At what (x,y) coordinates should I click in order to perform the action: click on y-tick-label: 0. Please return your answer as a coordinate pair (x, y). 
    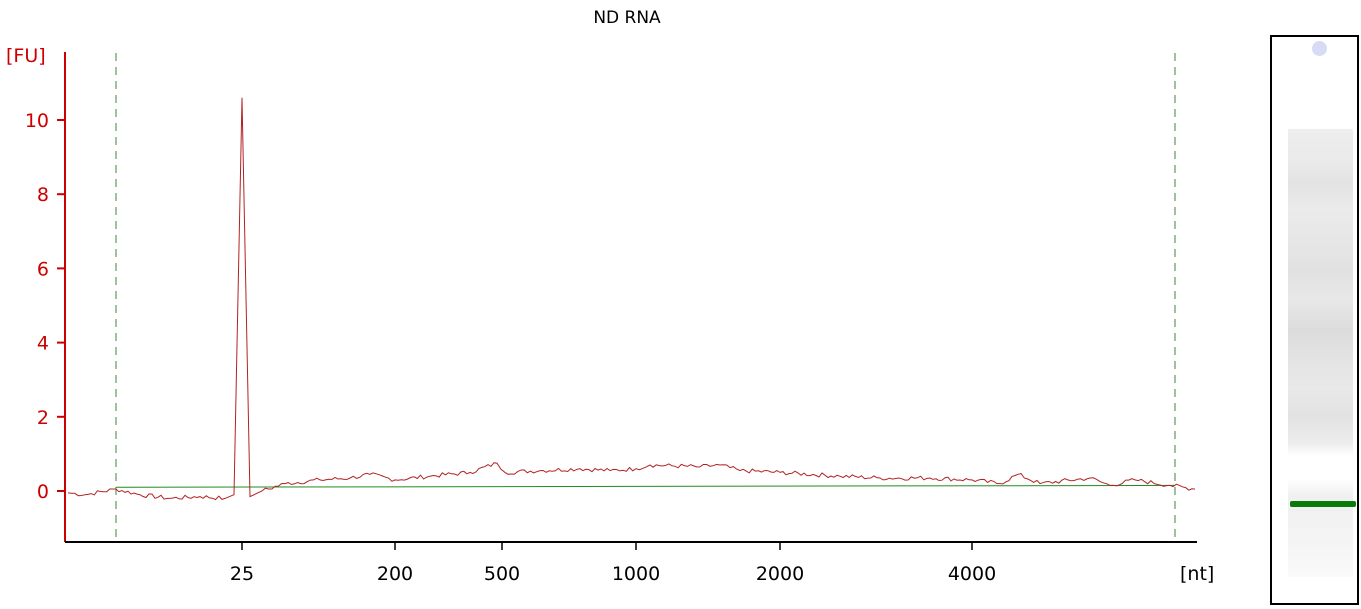
    Looking at the image, I should click on (43, 492).